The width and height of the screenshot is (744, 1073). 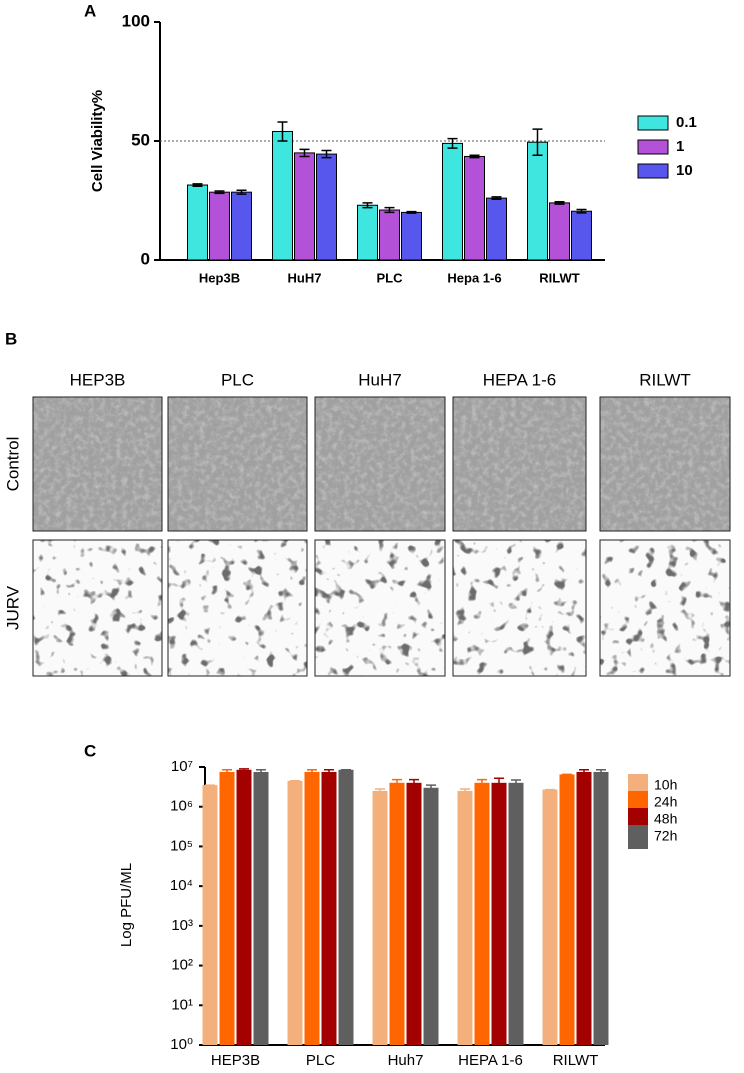 What do you see at coordinates (181, 845) in the screenshot?
I see `y-tick-label: 10⁵` at bounding box center [181, 845].